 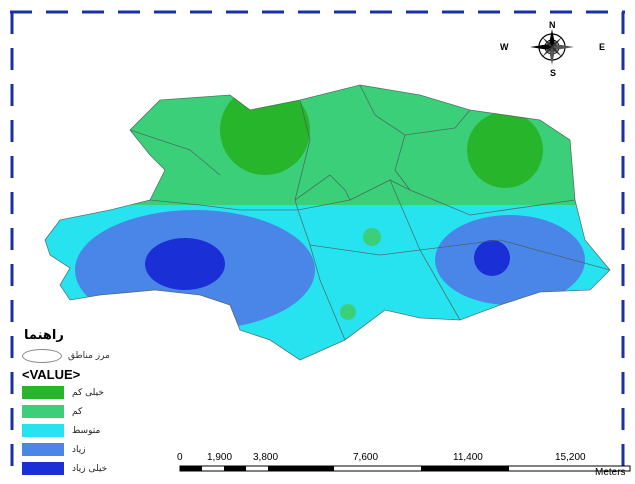 I want to click on scale-label: 1,900, so click(x=220, y=457).